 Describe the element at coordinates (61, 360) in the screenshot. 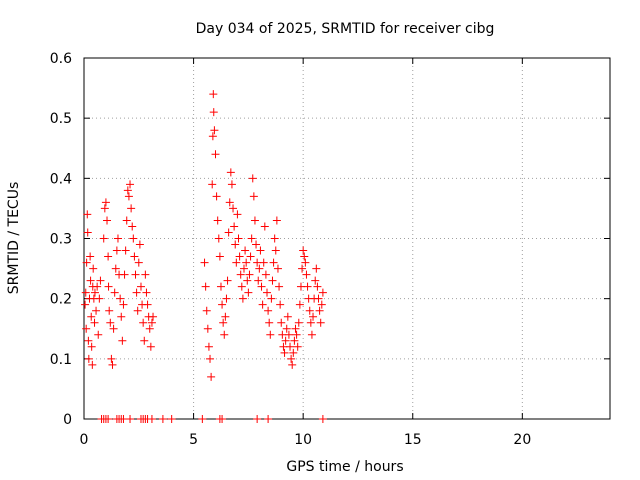

I see `y-tick-label: 0.1` at that location.